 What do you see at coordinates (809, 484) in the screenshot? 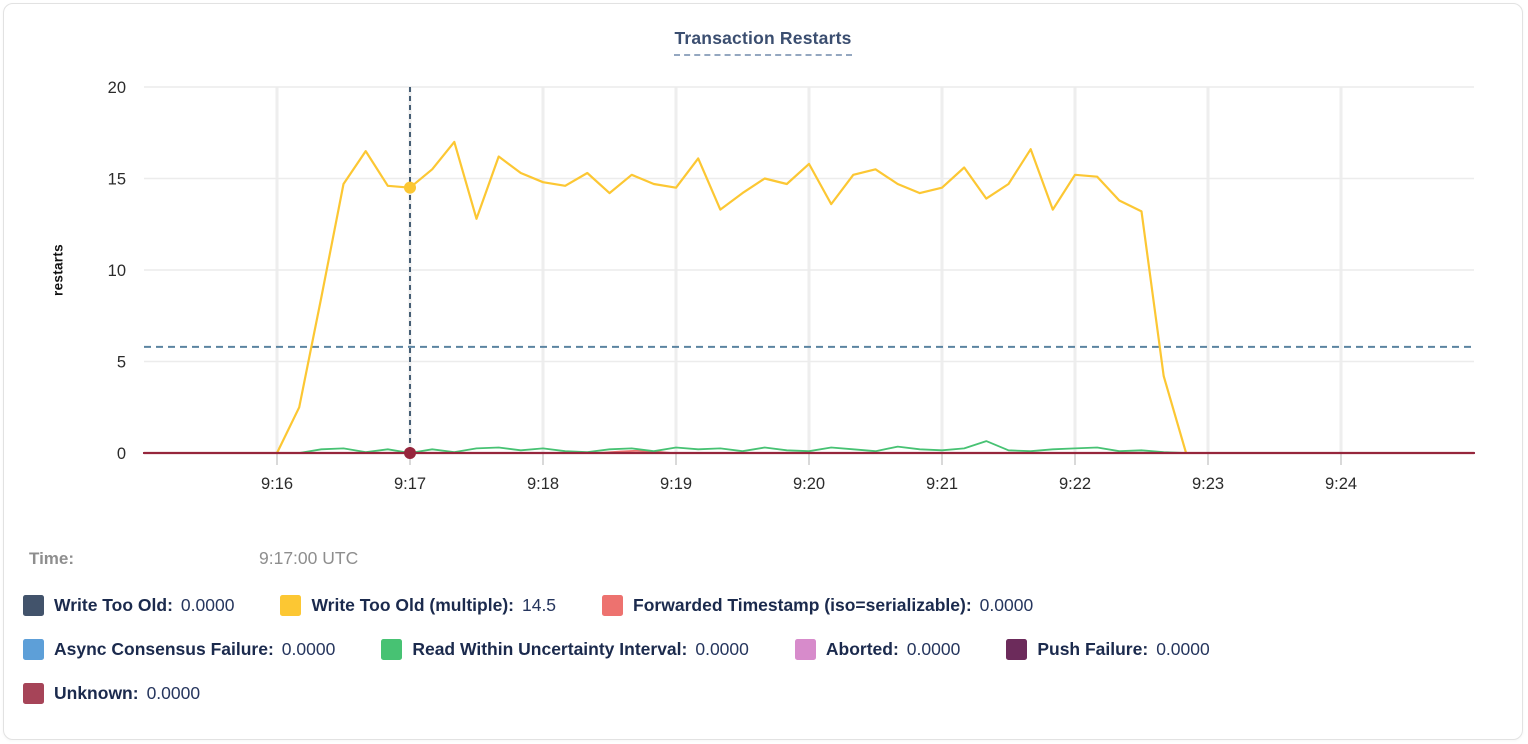
I see `x-tick-label: 9:20` at bounding box center [809, 484].